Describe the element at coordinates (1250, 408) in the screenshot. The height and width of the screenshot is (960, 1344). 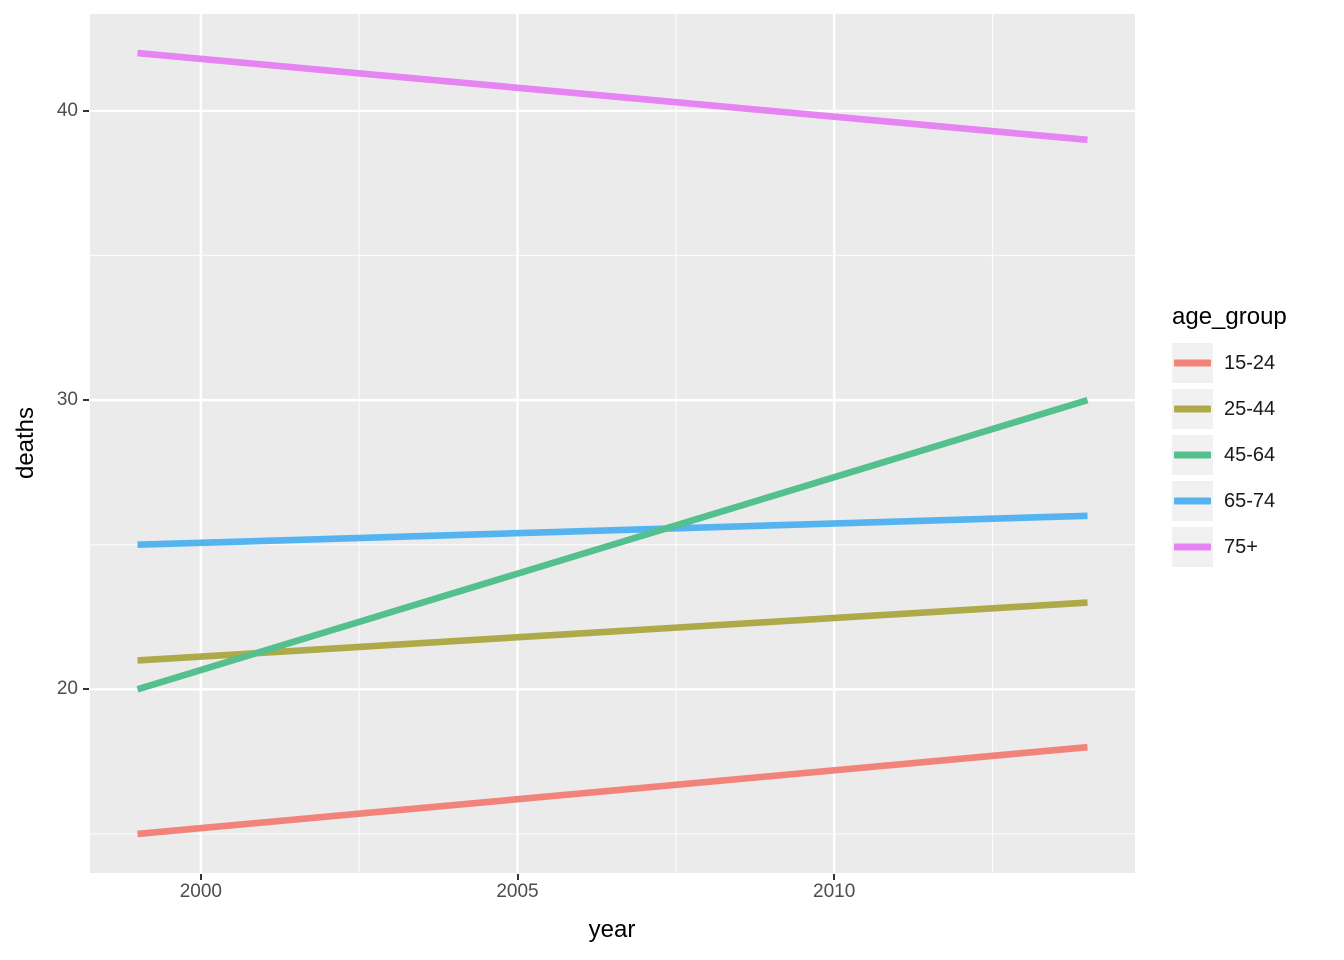
I see `legend-item-label: 25-44` at that location.